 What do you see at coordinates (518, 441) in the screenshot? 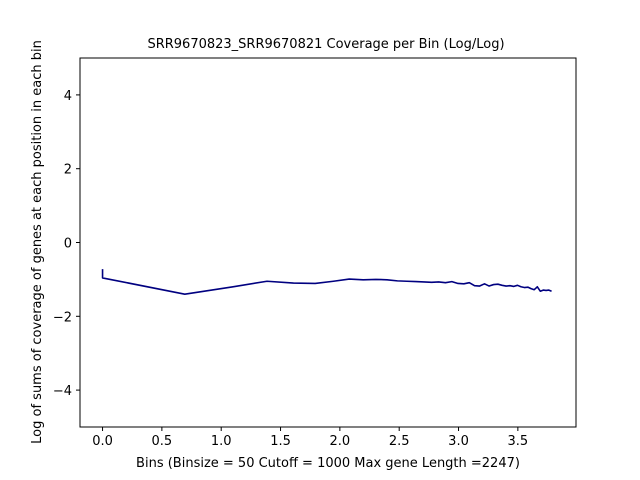
I see `x-tick-label: 3.5` at bounding box center [518, 441].